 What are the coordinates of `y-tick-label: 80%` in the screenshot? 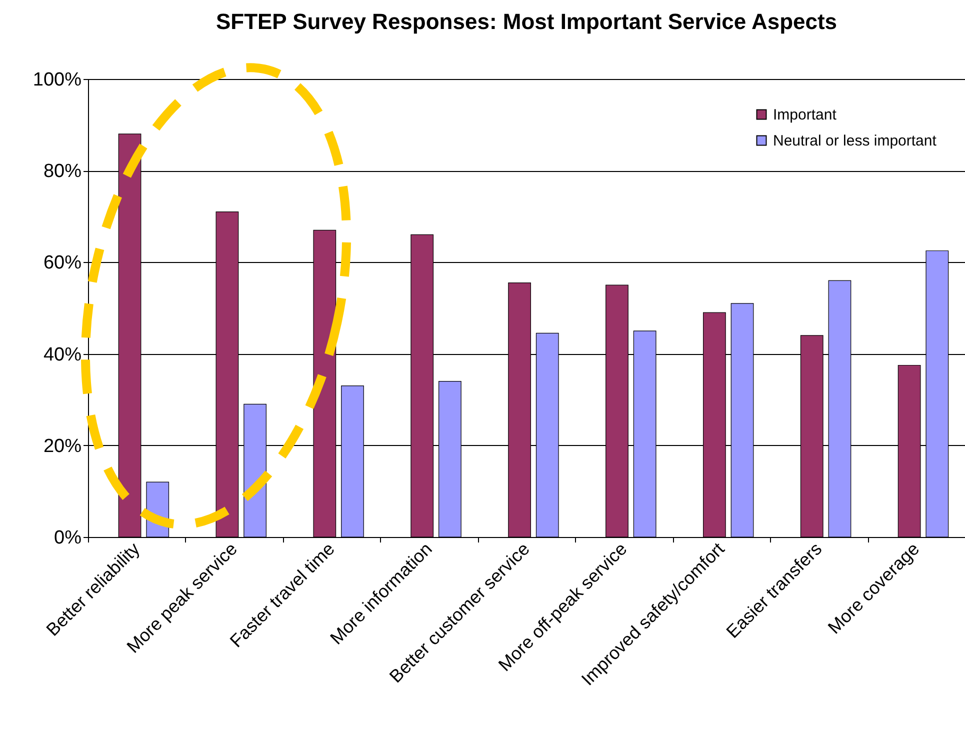 It's located at (62, 171).